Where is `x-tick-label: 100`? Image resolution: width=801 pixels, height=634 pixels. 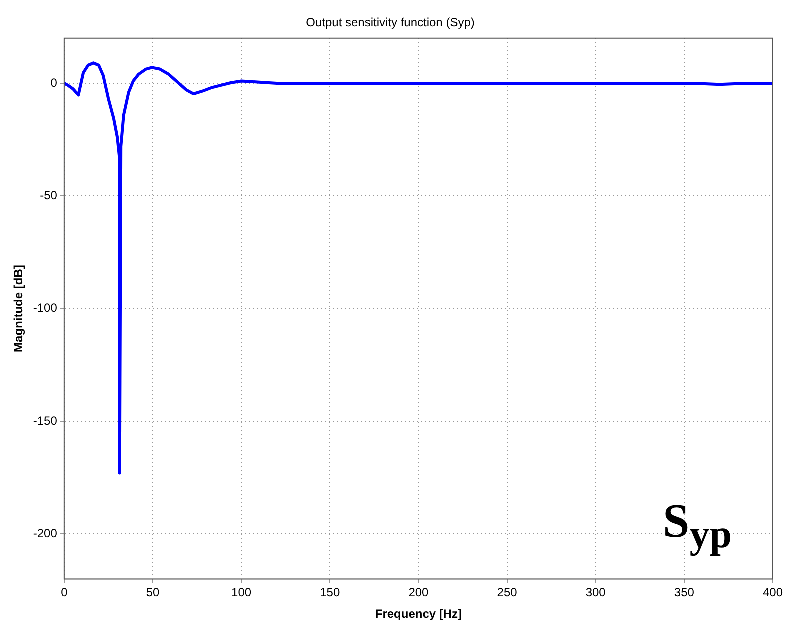
x-tick-label: 100 is located at coordinates (242, 593).